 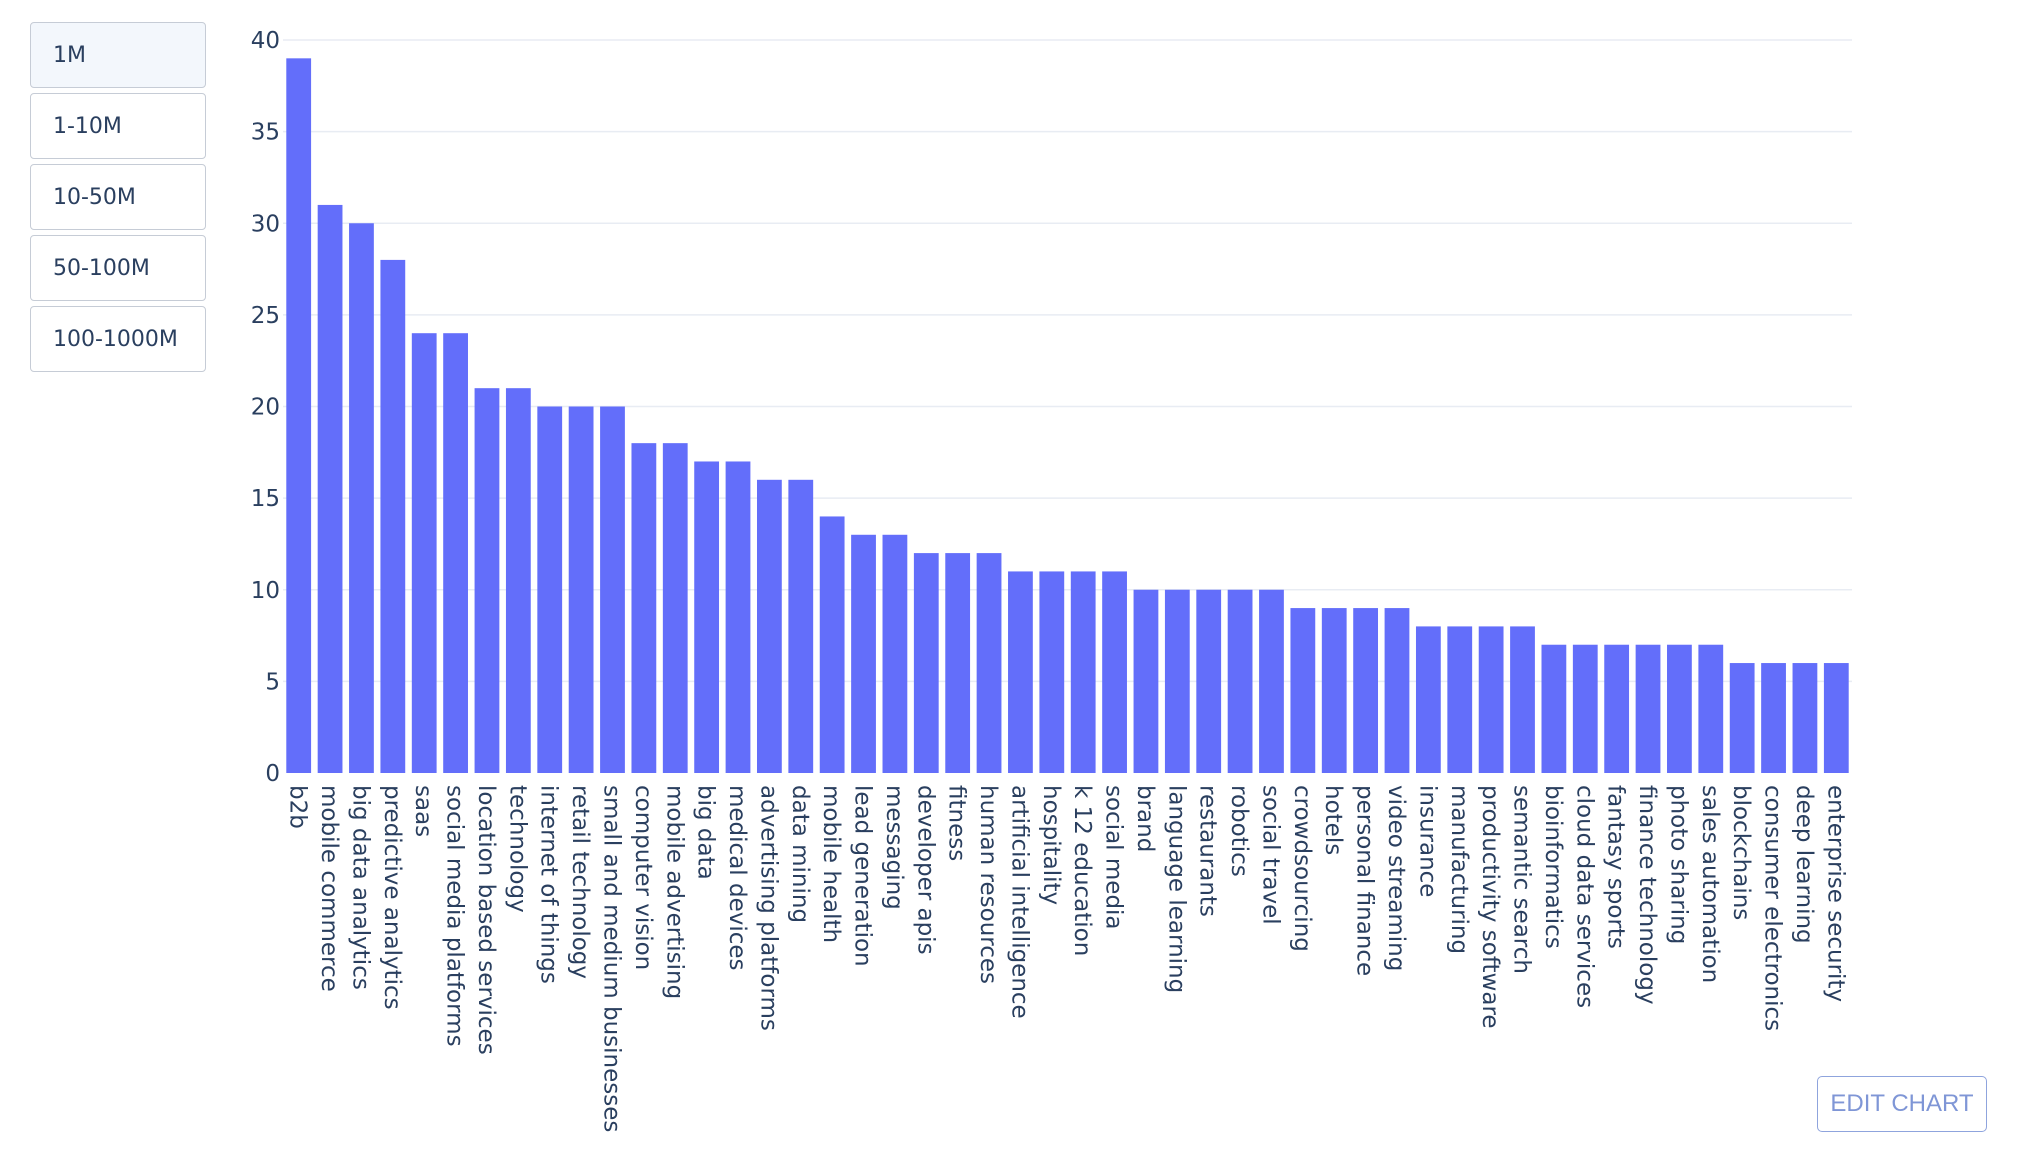 What do you see at coordinates (1490, 907) in the screenshot?
I see `x-tick-label: productivity software` at bounding box center [1490, 907].